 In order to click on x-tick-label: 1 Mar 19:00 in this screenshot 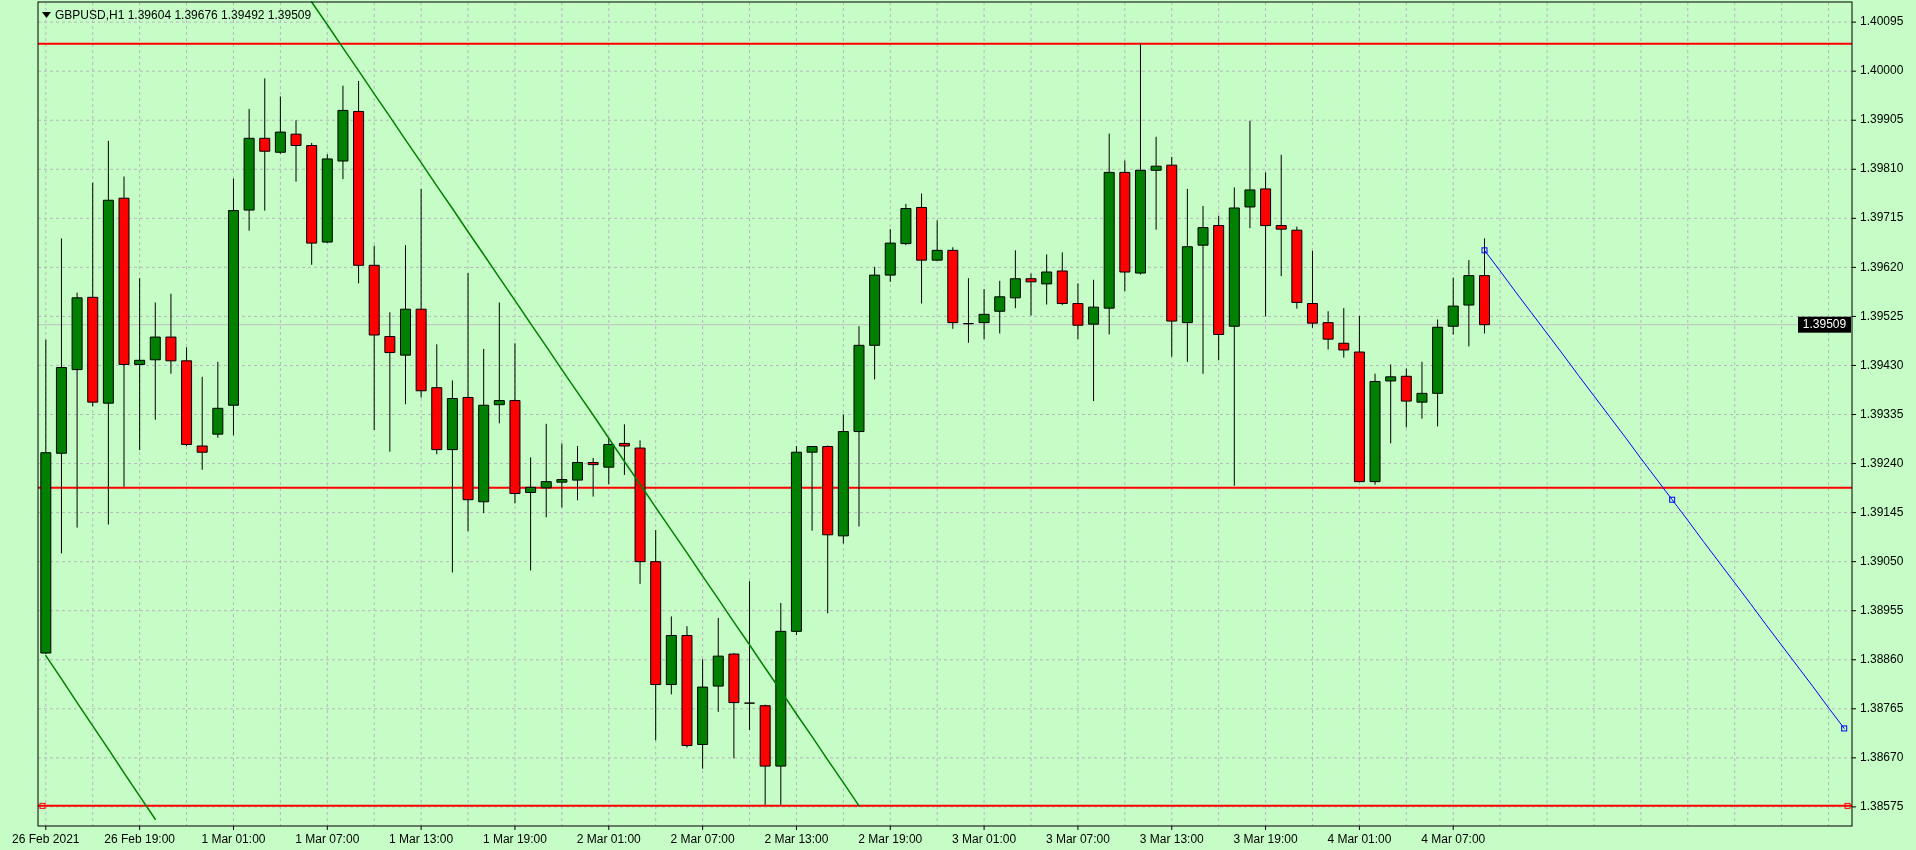, I will do `click(515, 839)`.